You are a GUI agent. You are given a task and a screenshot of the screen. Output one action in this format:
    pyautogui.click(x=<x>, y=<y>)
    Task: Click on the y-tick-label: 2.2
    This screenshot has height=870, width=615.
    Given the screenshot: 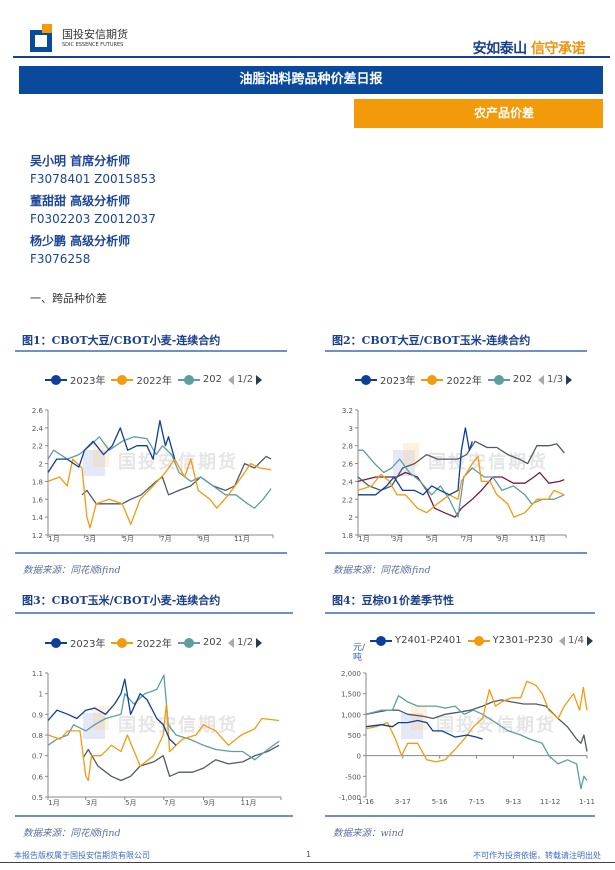 What is the action you would take?
    pyautogui.click(x=37, y=447)
    